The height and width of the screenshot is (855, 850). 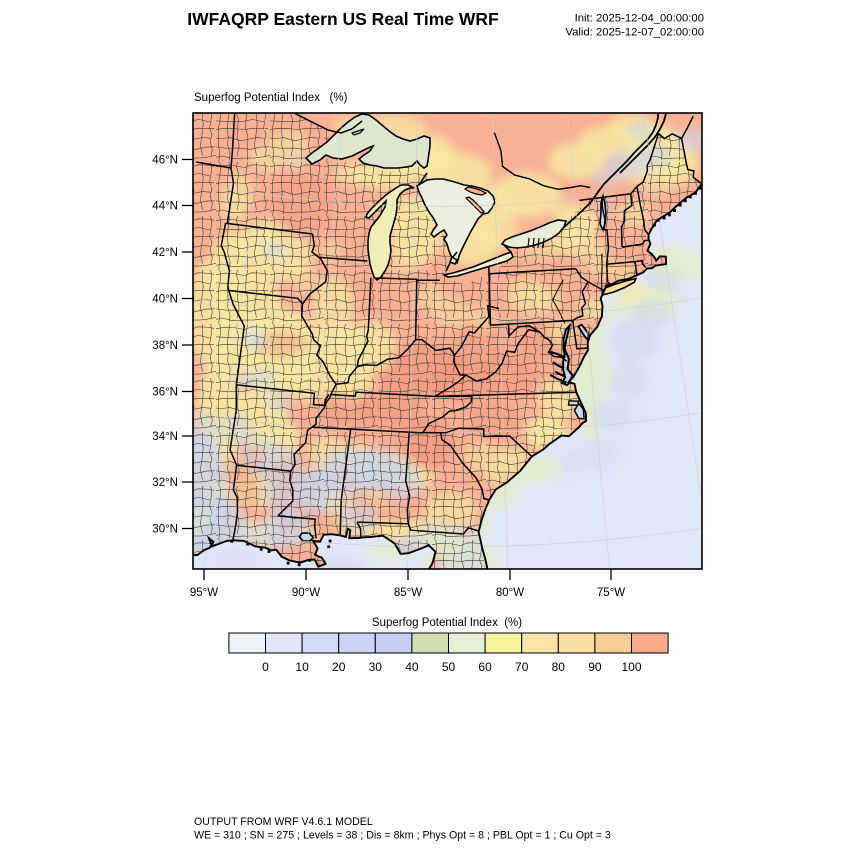 I want to click on svg-text: 10, so click(x=302, y=667).